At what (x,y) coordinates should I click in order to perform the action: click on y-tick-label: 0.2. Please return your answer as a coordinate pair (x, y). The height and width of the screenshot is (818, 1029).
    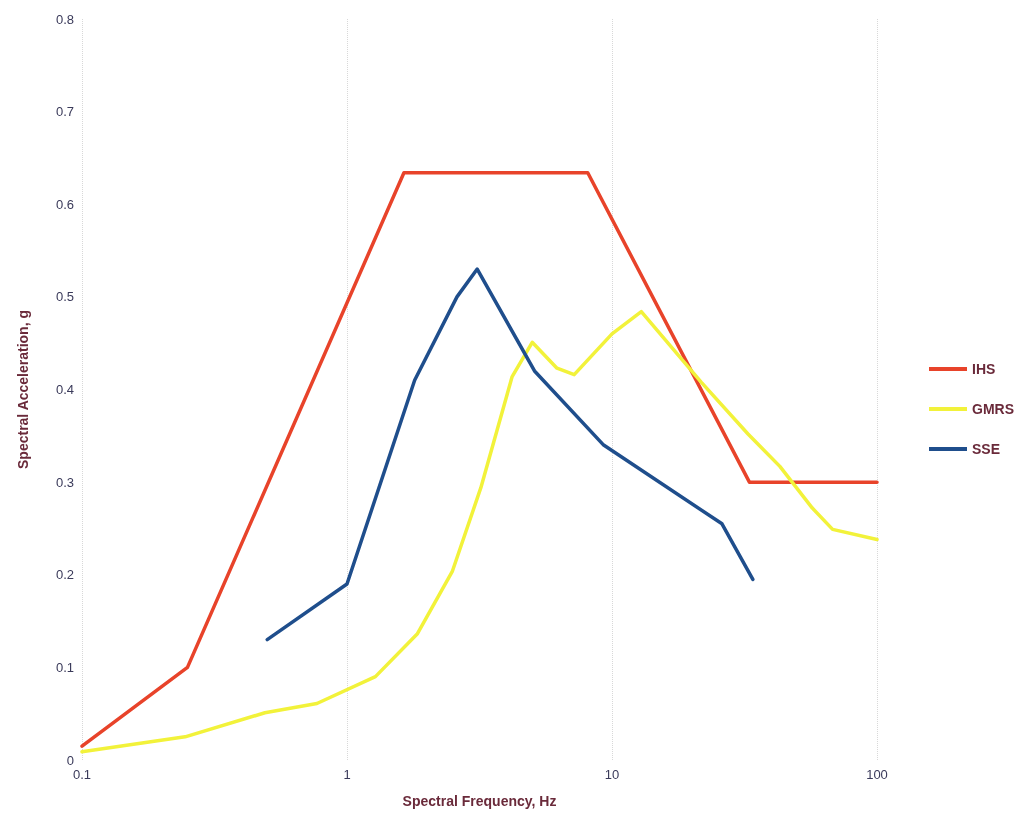
    Looking at the image, I should click on (64, 575).